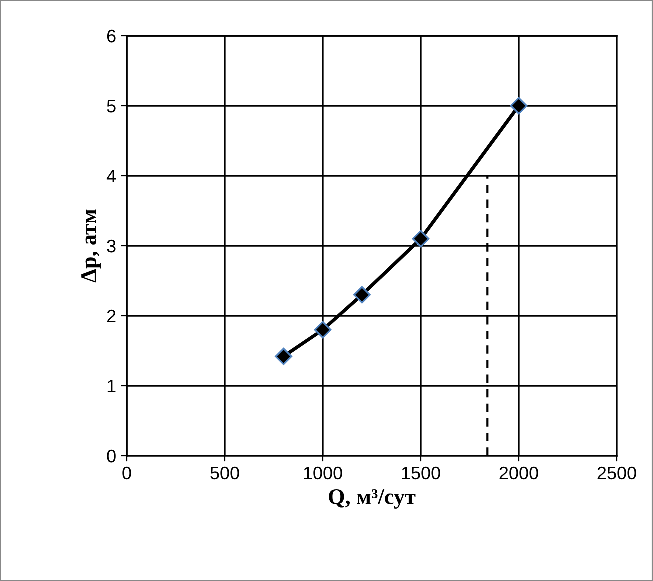  What do you see at coordinates (372, 499) in the screenshot?
I see `x-axis-title: Q, м³/сут` at bounding box center [372, 499].